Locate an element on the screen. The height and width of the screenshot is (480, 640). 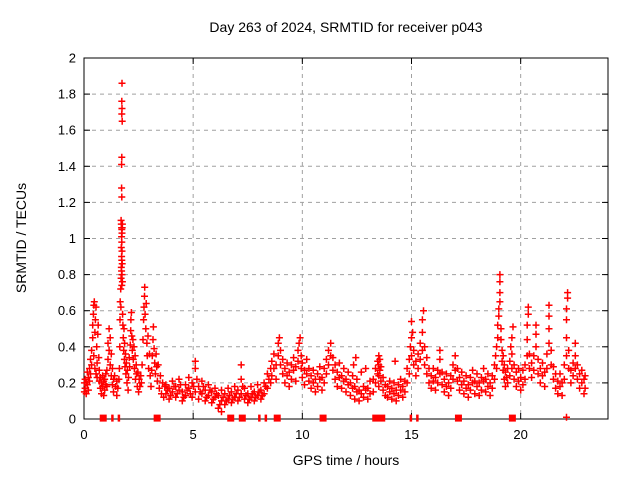
y-tick-label: 0.2 is located at coordinates (67, 382).